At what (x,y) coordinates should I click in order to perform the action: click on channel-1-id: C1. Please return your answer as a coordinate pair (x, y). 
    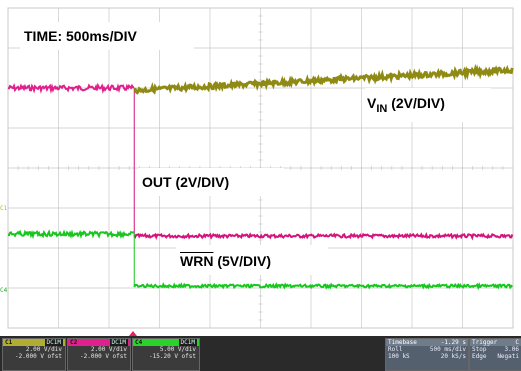
    Looking at the image, I should click on (9, 342).